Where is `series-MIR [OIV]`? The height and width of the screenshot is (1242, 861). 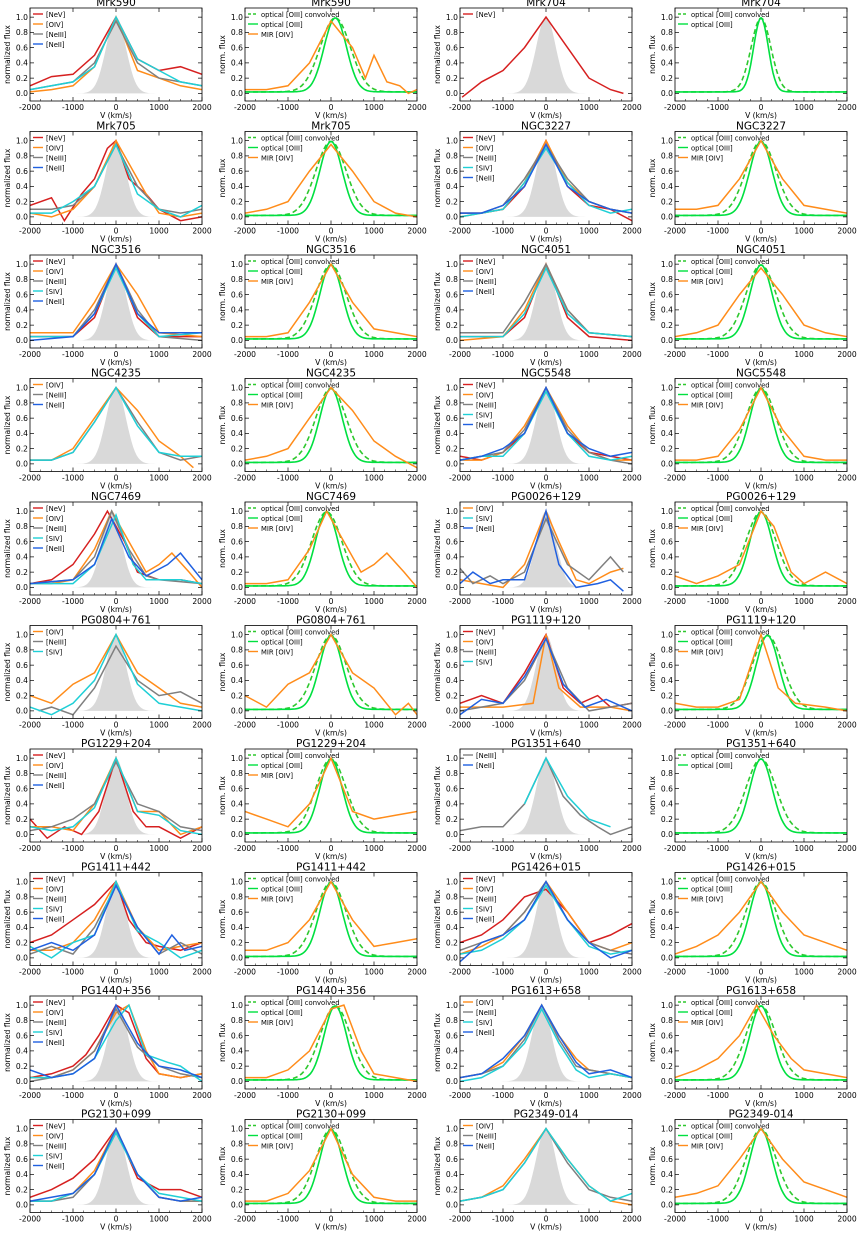
series-MIR [OIV] is located at coordinates (331, 1043).